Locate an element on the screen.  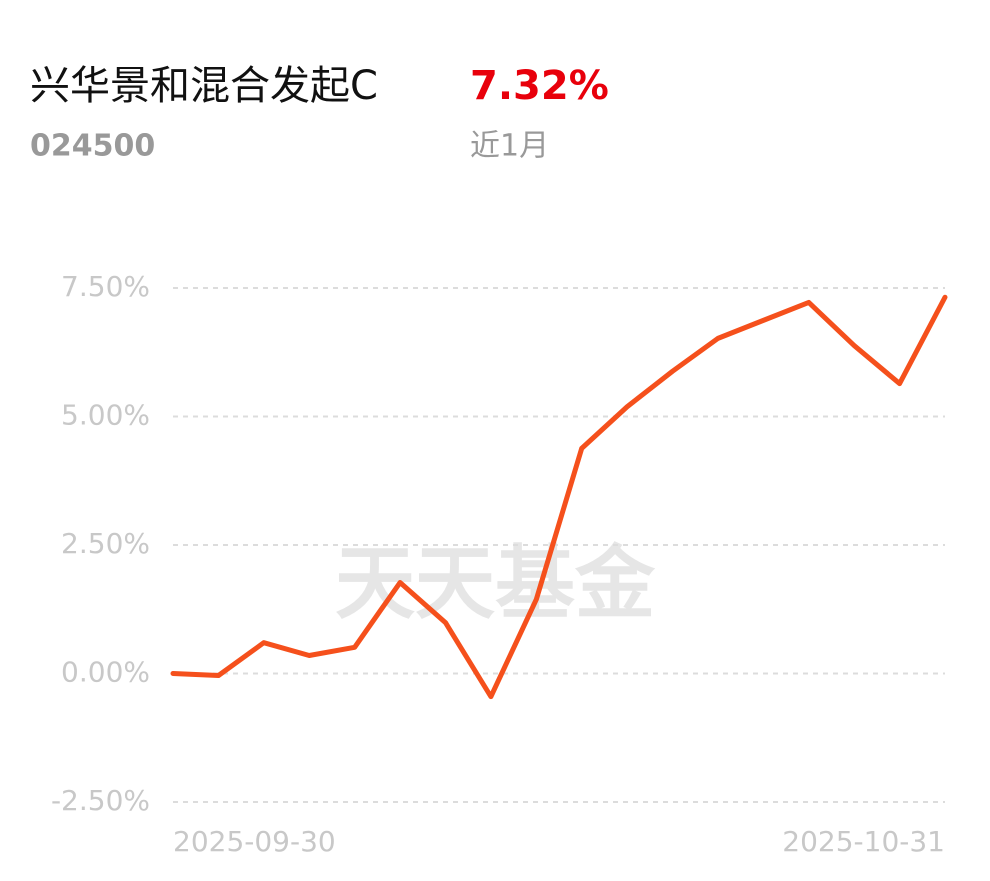
y-tick-label: 5.00% is located at coordinates (105, 415).